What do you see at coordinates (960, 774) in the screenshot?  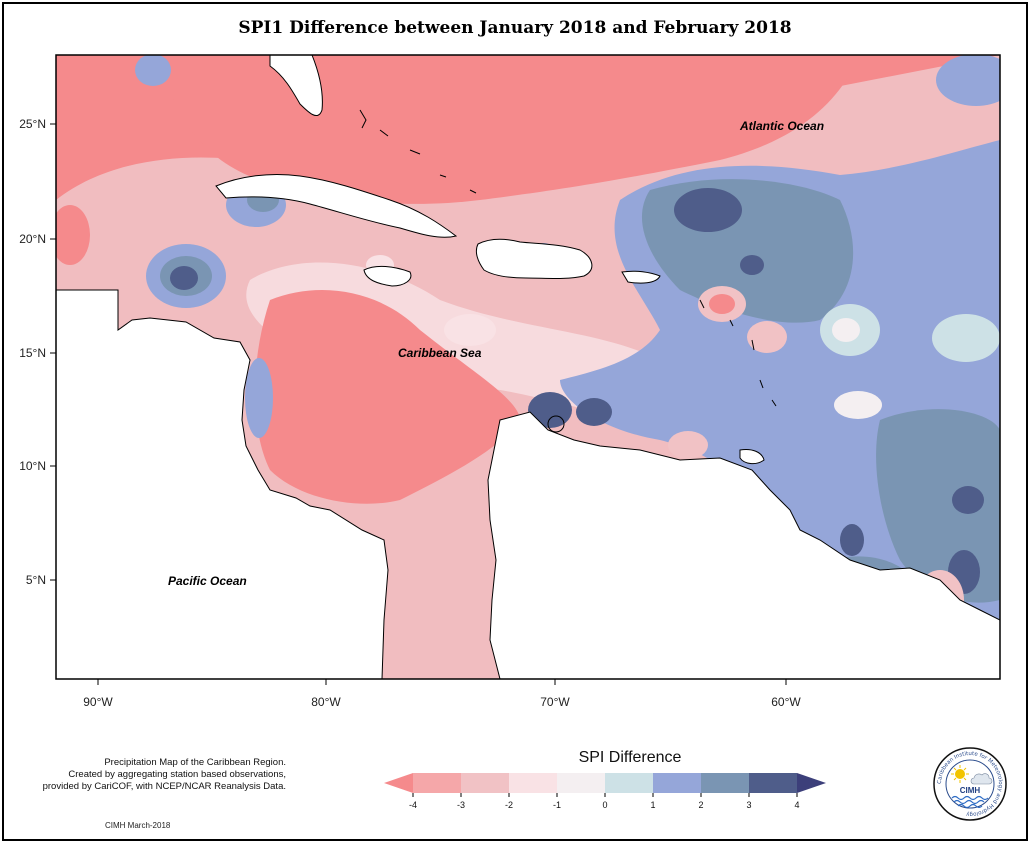 I see `sun-icon` at bounding box center [960, 774].